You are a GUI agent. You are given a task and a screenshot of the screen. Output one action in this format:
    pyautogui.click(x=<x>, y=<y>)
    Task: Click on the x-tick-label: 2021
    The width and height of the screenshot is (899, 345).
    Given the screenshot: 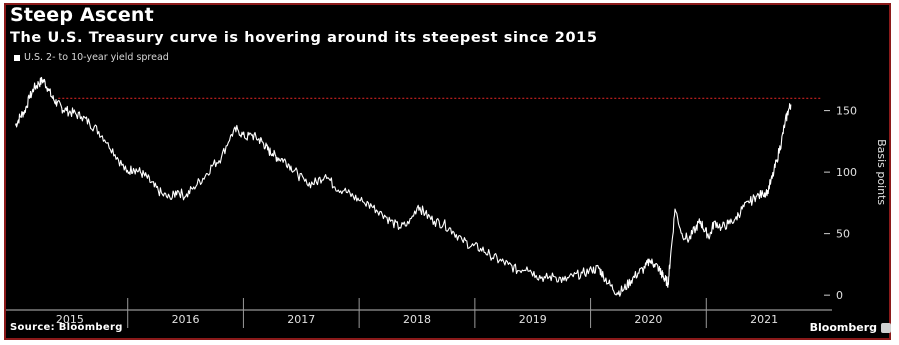 What is the action you would take?
    pyautogui.click(x=764, y=319)
    